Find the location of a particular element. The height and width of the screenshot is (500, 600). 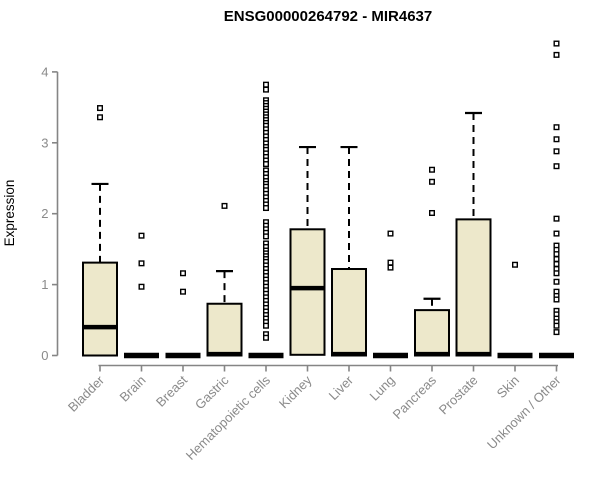

chart-title: ENSG00000264792 - MIR4637 is located at coordinates (328, 16).